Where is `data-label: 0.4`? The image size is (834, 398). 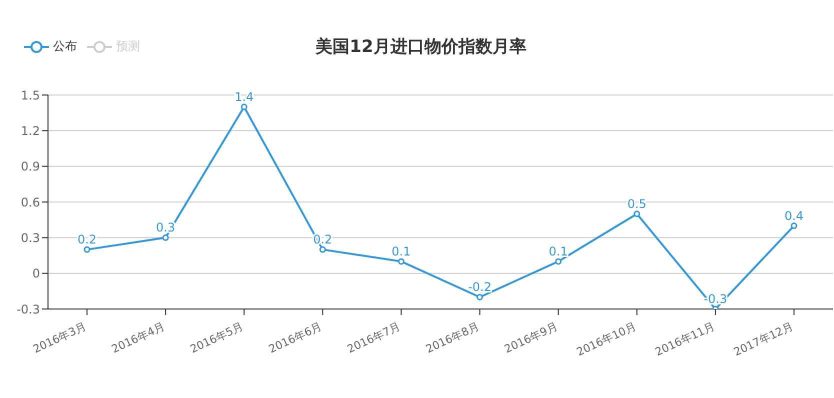 data-label: 0.4 is located at coordinates (794, 215).